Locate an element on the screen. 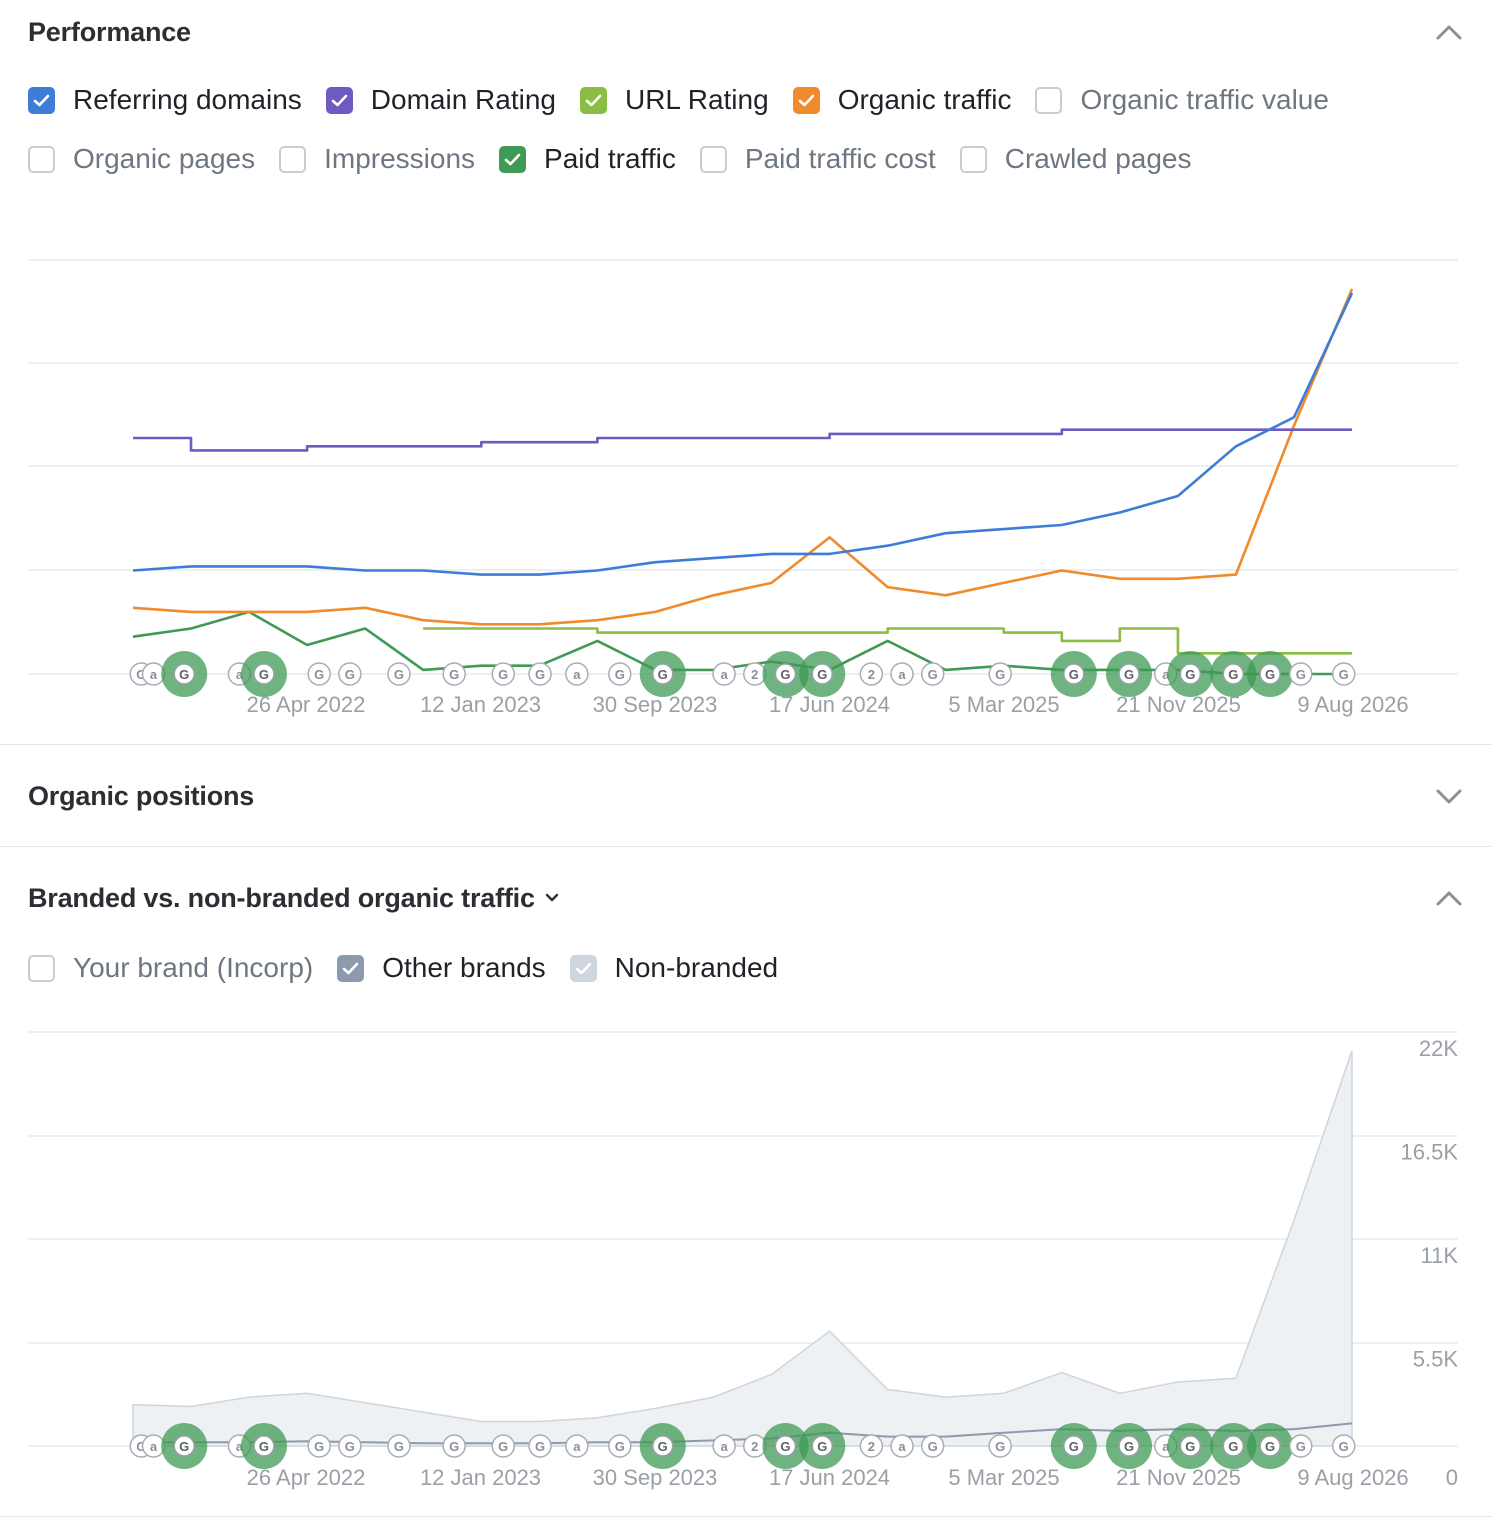 This screenshot has width=1492, height=1522. annotation-glyph: 2 is located at coordinates (871, 674).